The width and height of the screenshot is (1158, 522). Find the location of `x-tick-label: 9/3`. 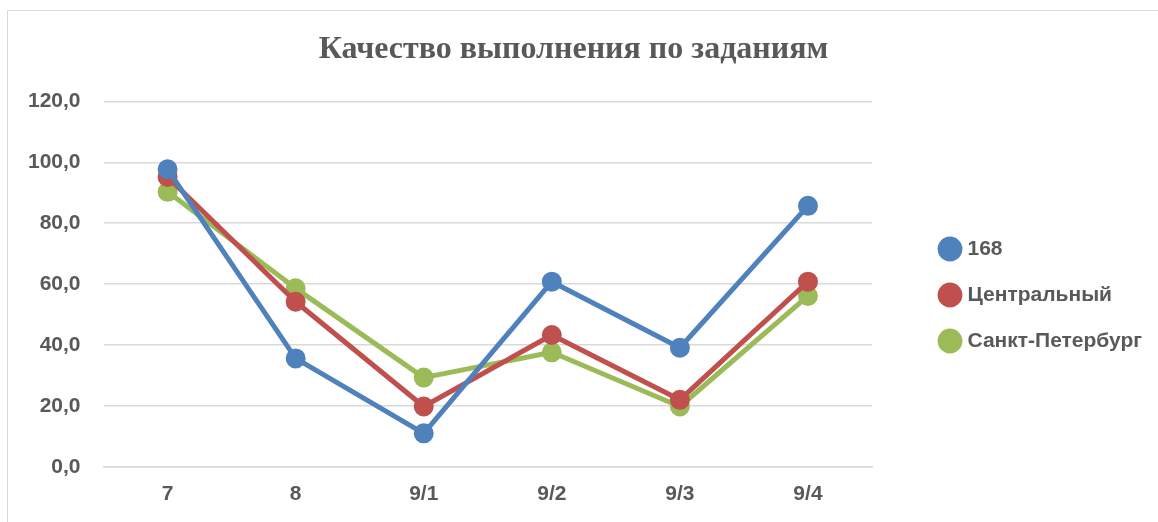

x-tick-label: 9/3 is located at coordinates (680, 493).